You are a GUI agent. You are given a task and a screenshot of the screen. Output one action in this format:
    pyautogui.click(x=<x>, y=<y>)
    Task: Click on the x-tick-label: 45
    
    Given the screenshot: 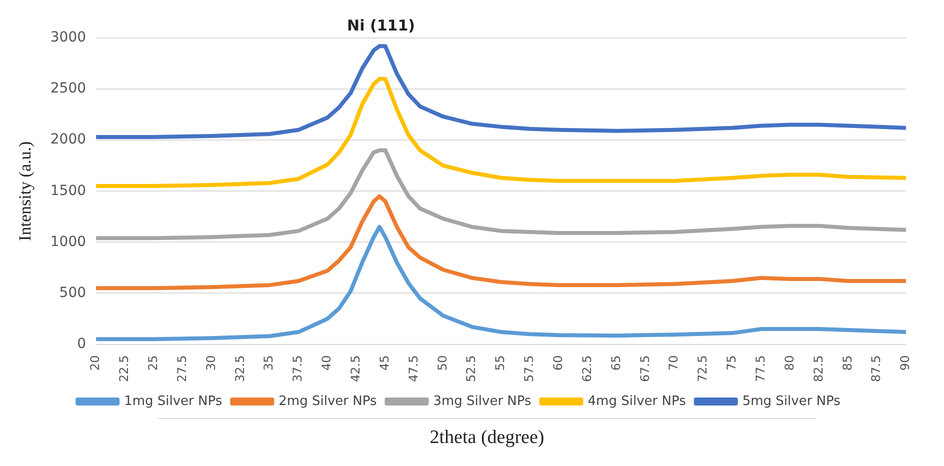 What is the action you would take?
    pyautogui.click(x=384, y=363)
    